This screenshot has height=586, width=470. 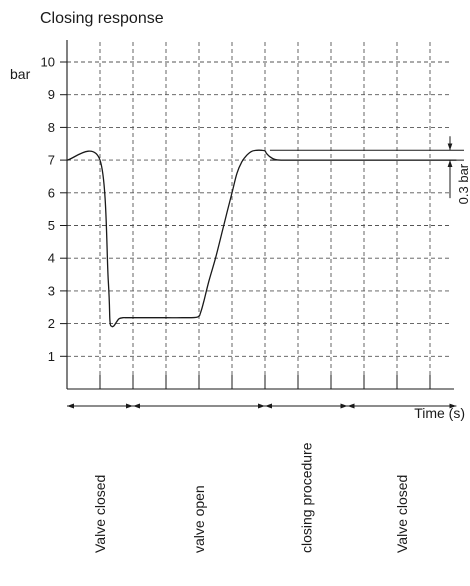 I want to click on y-ticks: 1 2 3 4 5 6 7 8 9 10, so click(x=54, y=209).